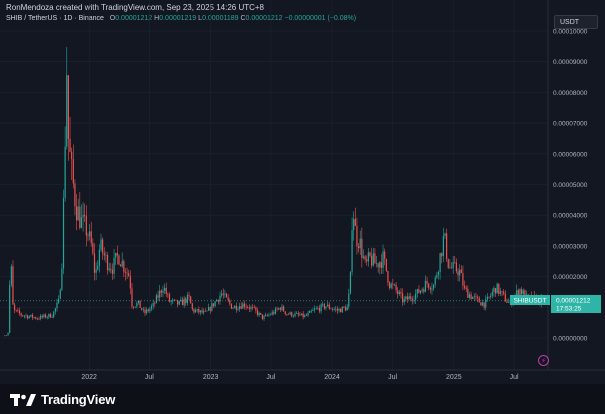  Describe the element at coordinates (23, 399) in the screenshot. I see `tradingview-logo-icon` at that location.